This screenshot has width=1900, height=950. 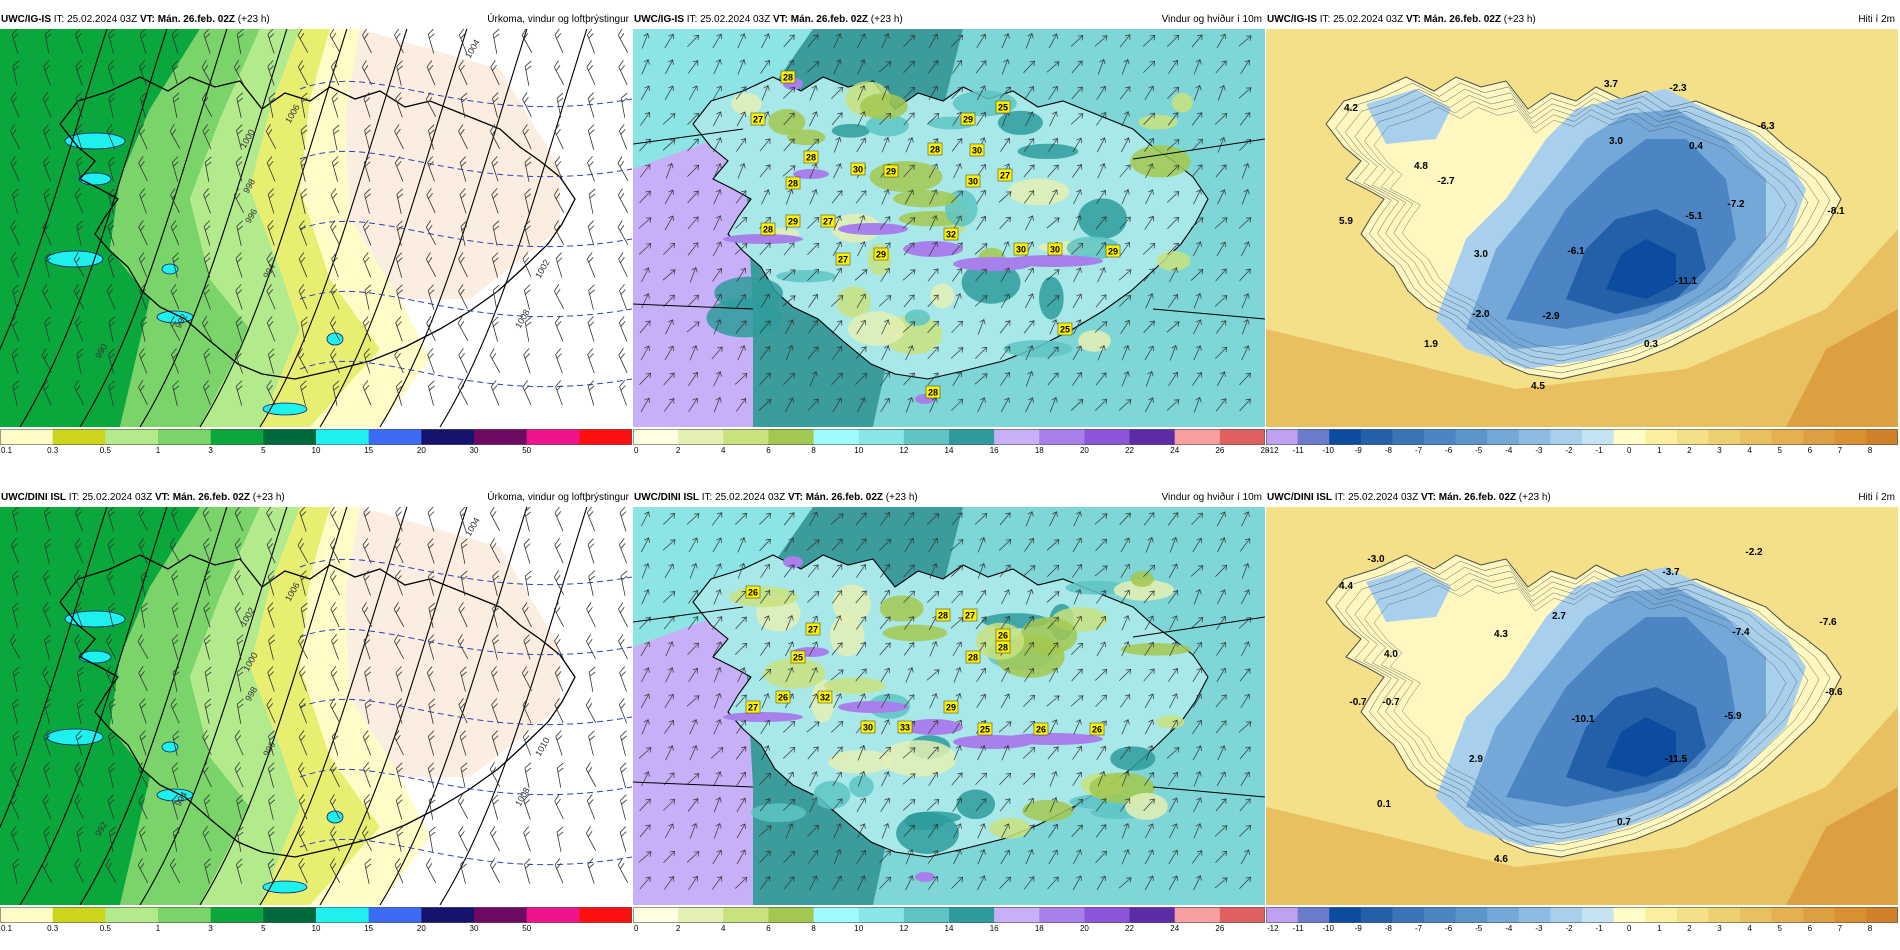 I want to click on colorbar-ticks: -12 -11 -10 -9 -8 -7 -6 -5 -4 -3 -2 -1 0 1 2 3 4 5 6 7 8, so click(x=1582, y=930).